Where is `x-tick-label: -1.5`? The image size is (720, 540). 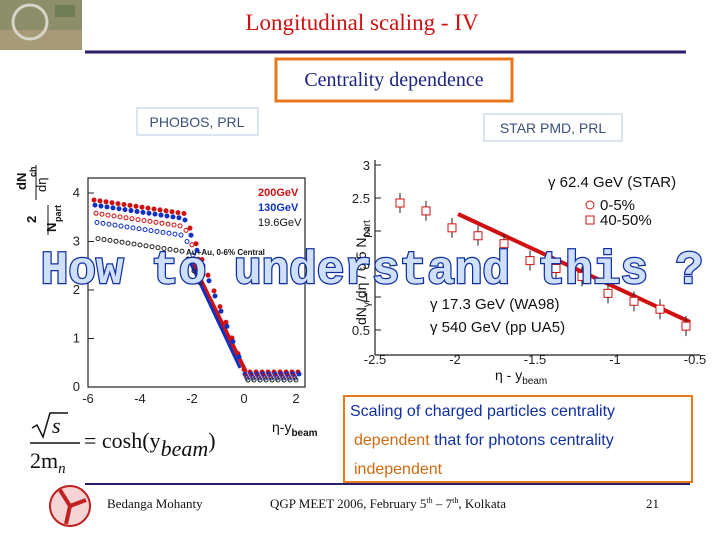
x-tick-label: -1.5 is located at coordinates (535, 359).